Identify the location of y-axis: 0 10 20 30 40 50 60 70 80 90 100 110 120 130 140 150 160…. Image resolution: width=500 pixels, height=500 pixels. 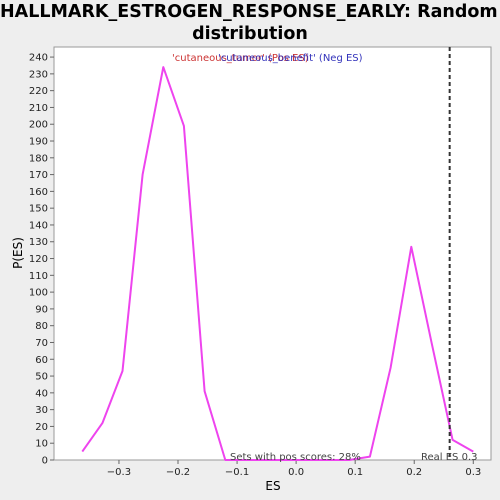
(41, 260).